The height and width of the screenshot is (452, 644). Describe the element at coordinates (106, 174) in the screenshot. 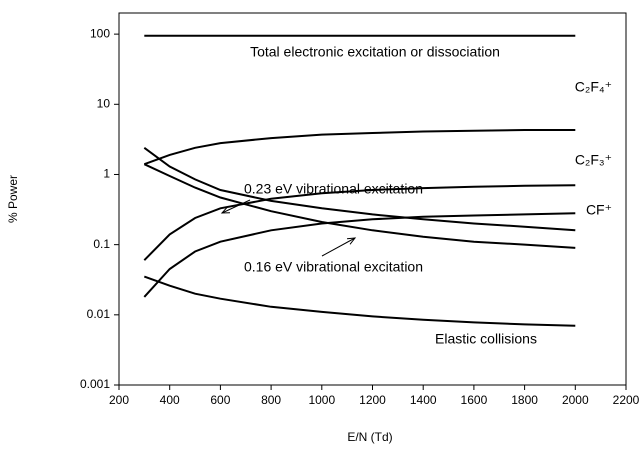

I see `y-tick-label: 1` at that location.